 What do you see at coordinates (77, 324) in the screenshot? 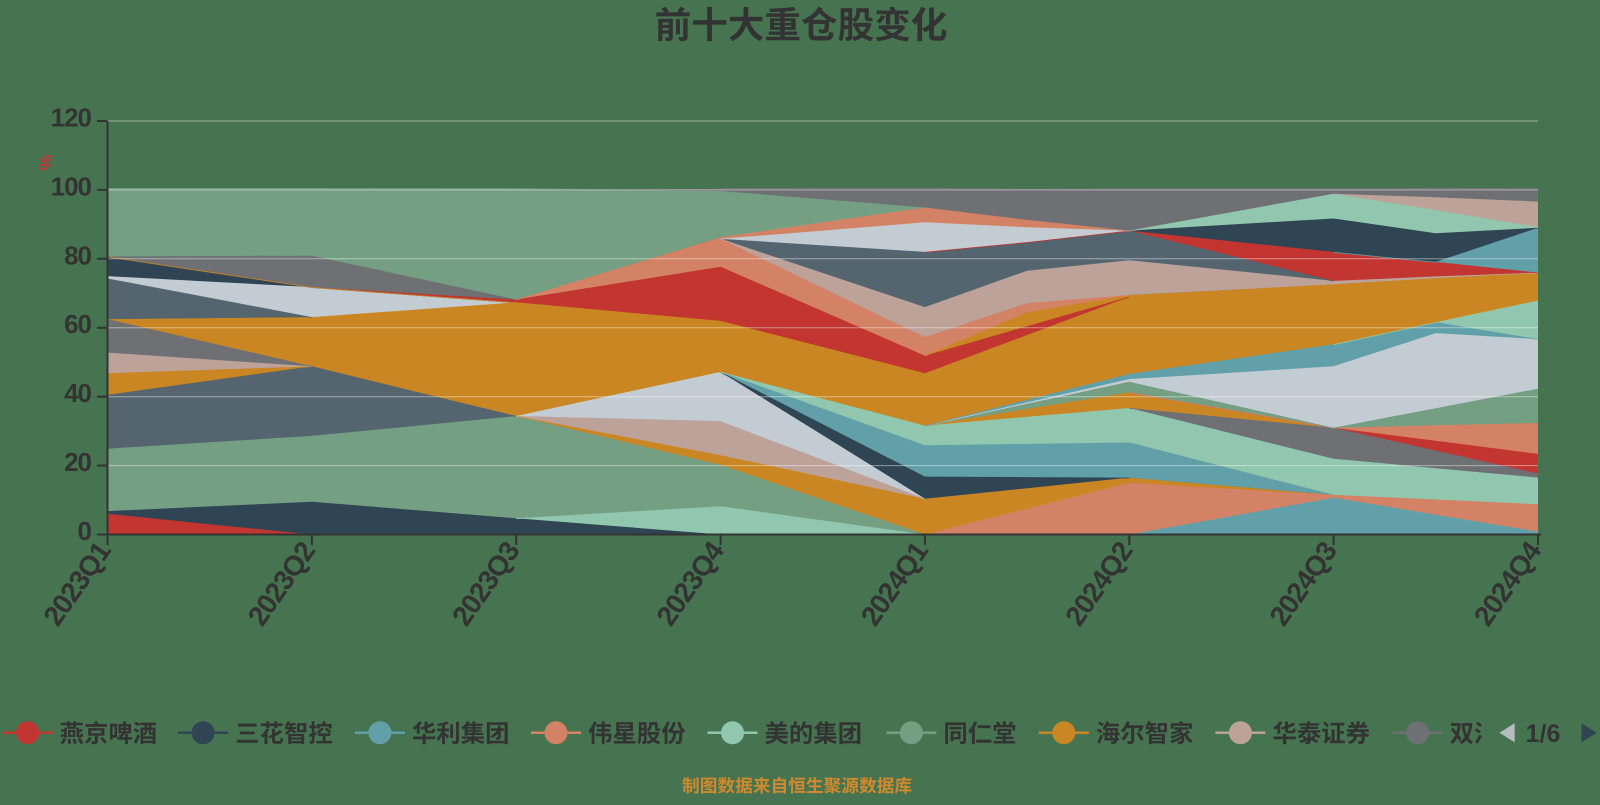
I see `svg-text: 60` at bounding box center [77, 324].